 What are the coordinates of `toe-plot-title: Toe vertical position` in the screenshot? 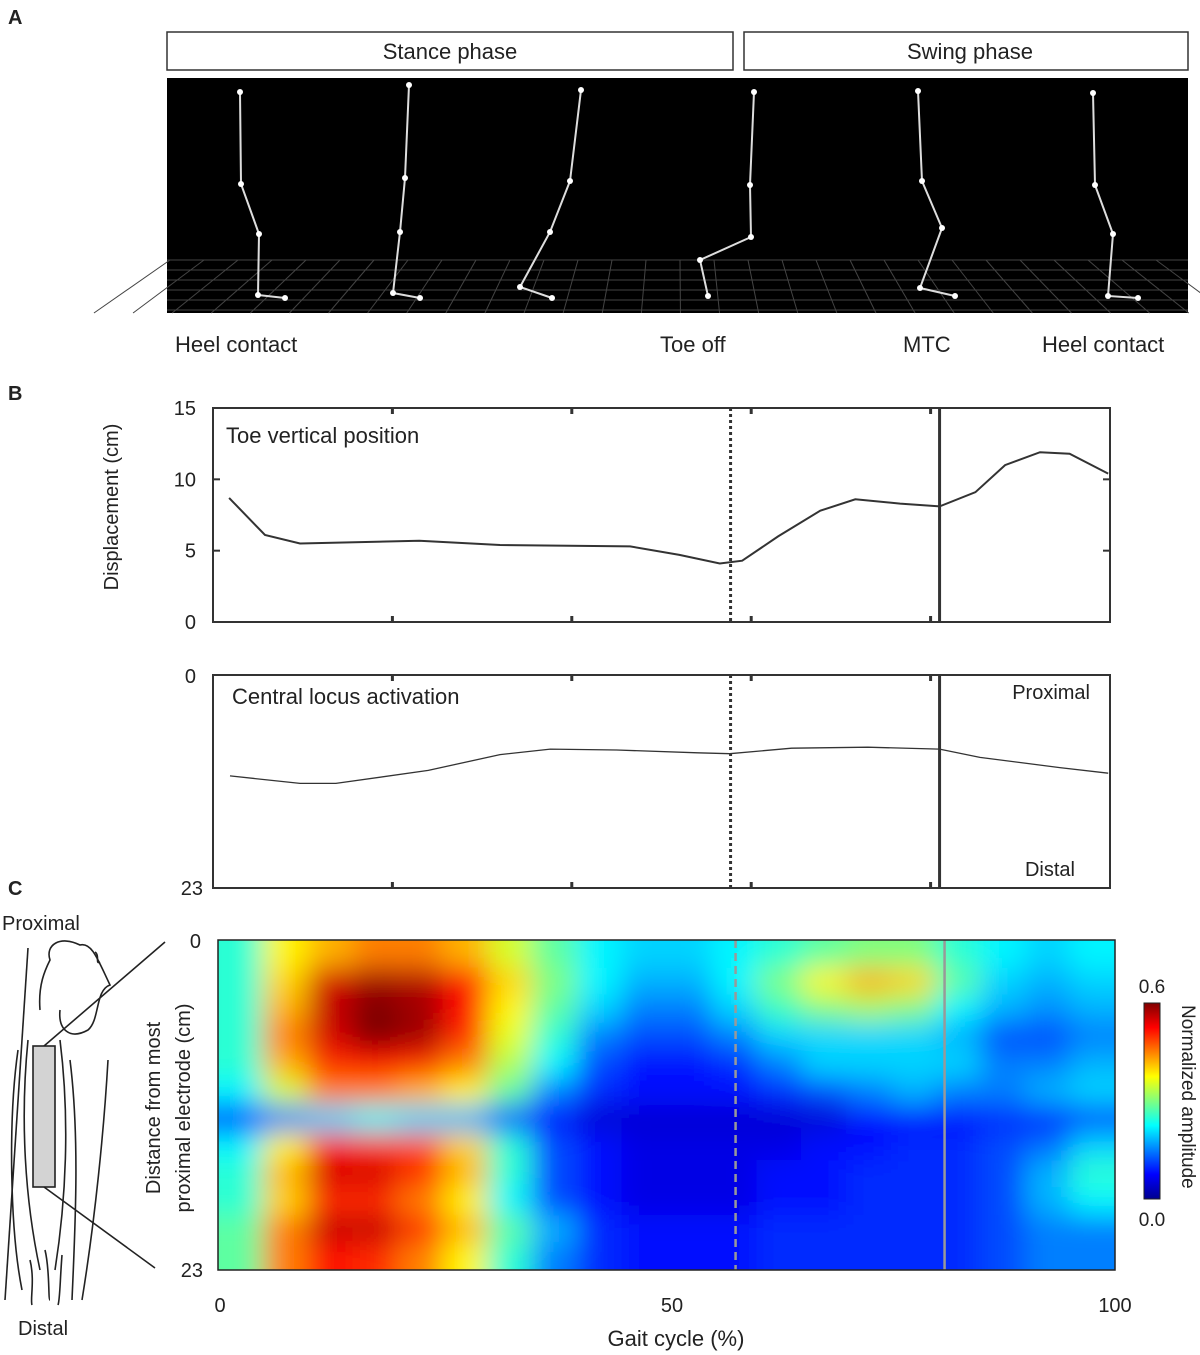 It's located at (322, 435).